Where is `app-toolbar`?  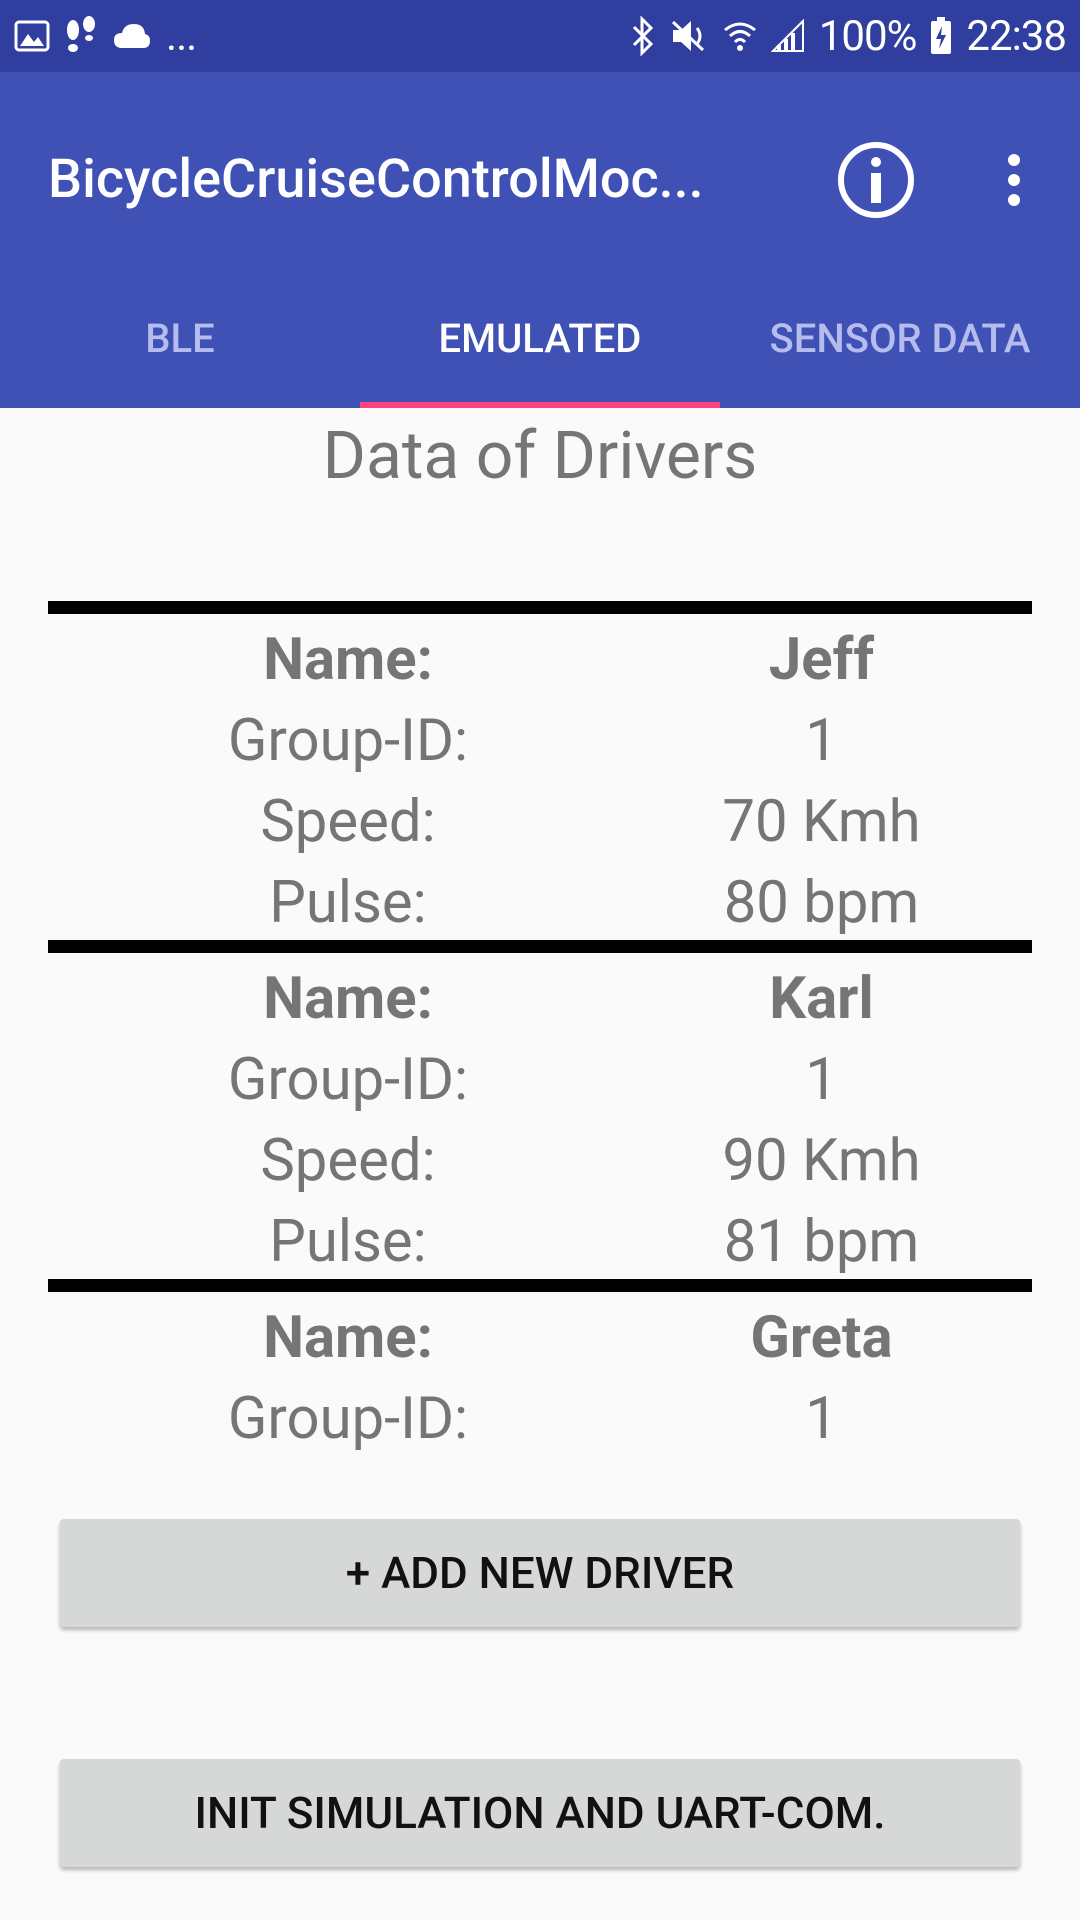 app-toolbar is located at coordinates (540, 170).